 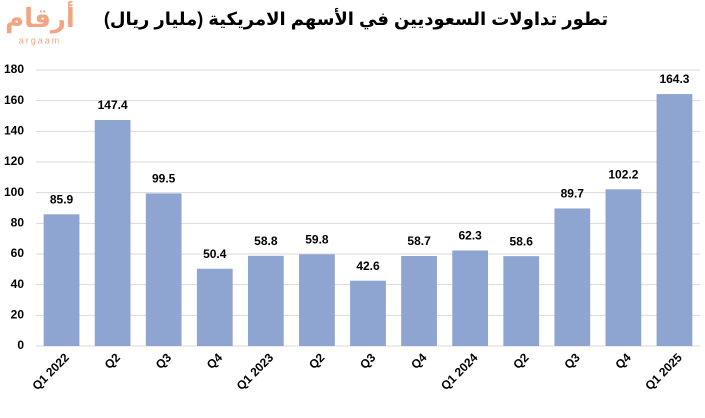 What do you see at coordinates (18, 253) in the screenshot?
I see `y-tick-label: 60` at bounding box center [18, 253].